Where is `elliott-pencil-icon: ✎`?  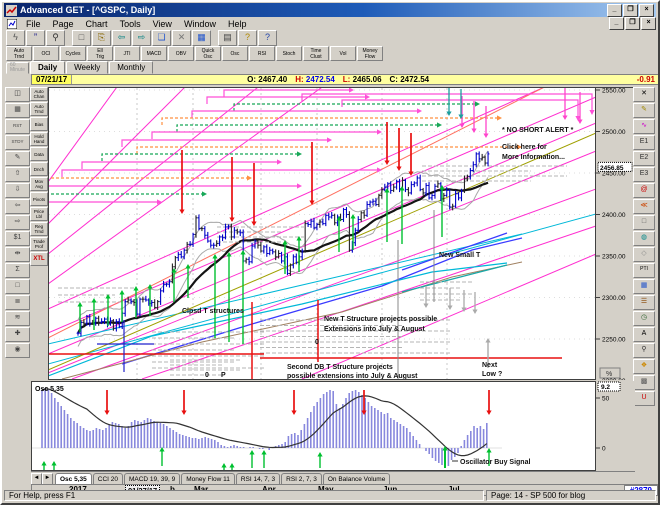 elliott-pencil-icon: ✎ is located at coordinates (17, 158).